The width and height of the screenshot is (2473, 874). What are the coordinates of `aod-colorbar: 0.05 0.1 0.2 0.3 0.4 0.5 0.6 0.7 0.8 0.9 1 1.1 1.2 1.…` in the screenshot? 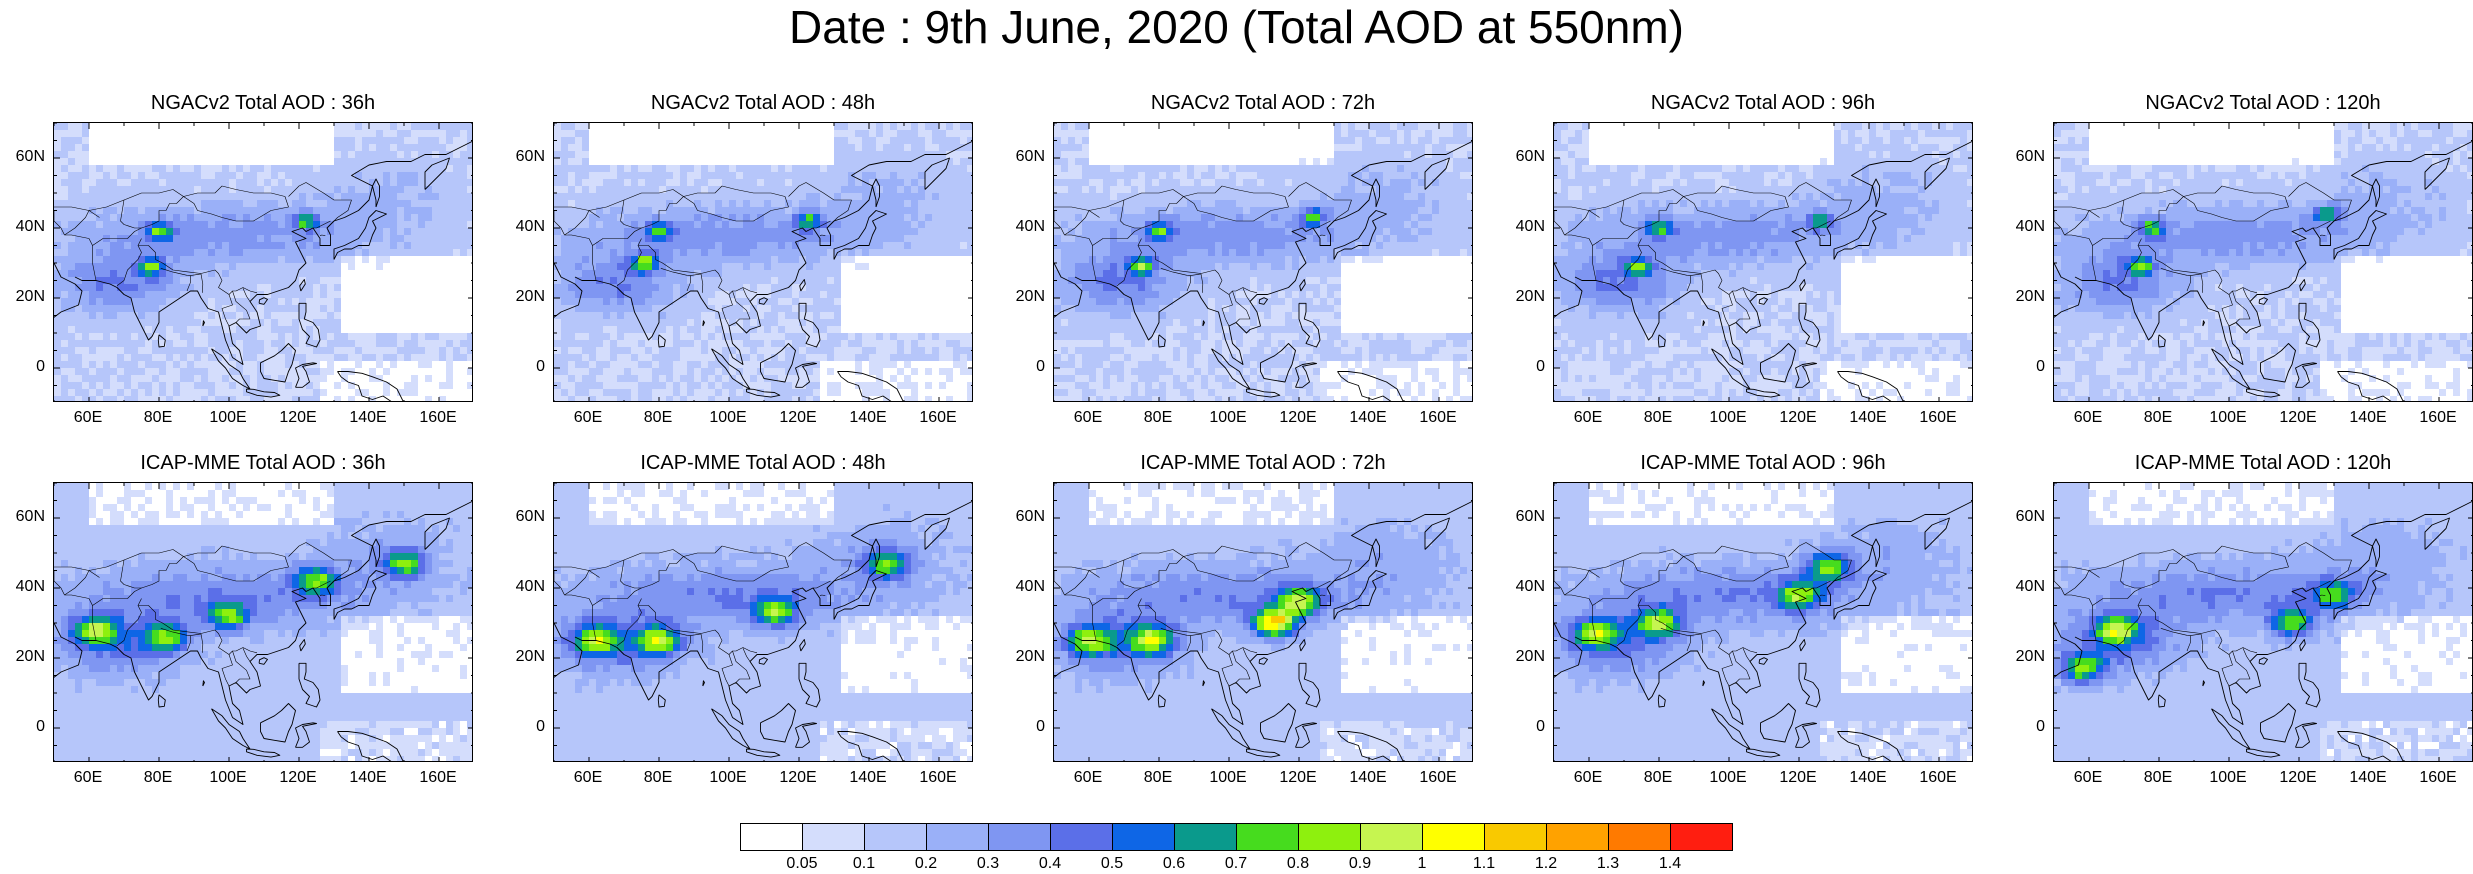 It's located at (1236, 847).